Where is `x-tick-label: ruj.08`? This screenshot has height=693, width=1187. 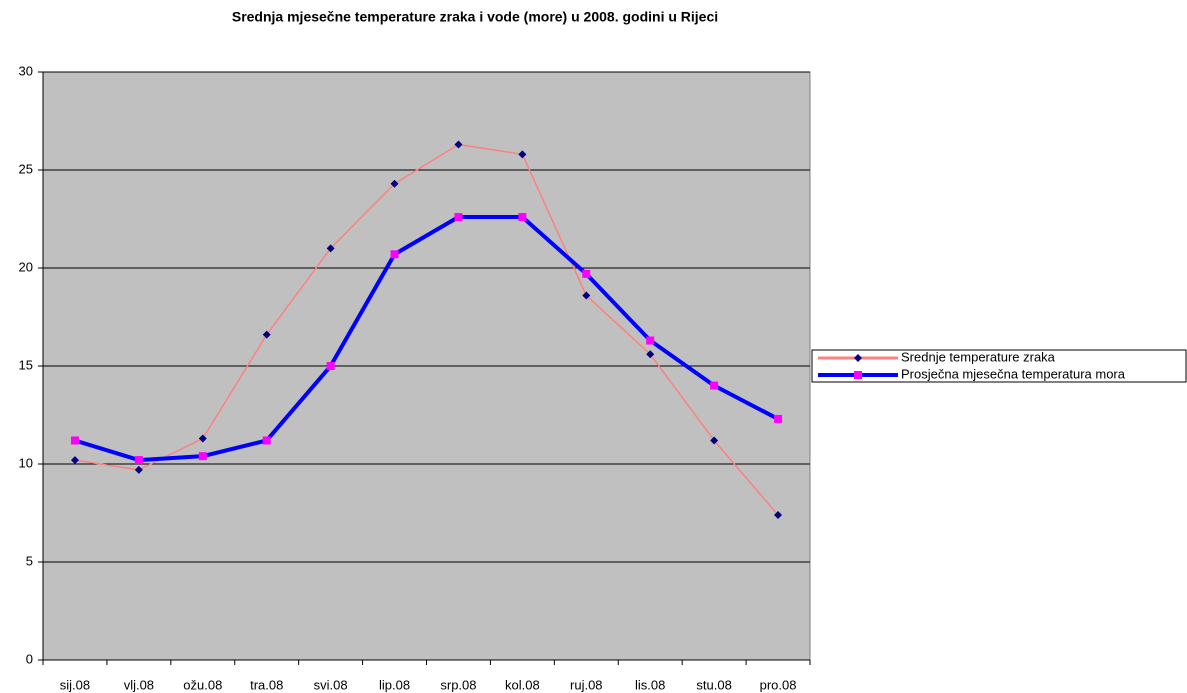 x-tick-label: ruj.08 is located at coordinates (586, 684).